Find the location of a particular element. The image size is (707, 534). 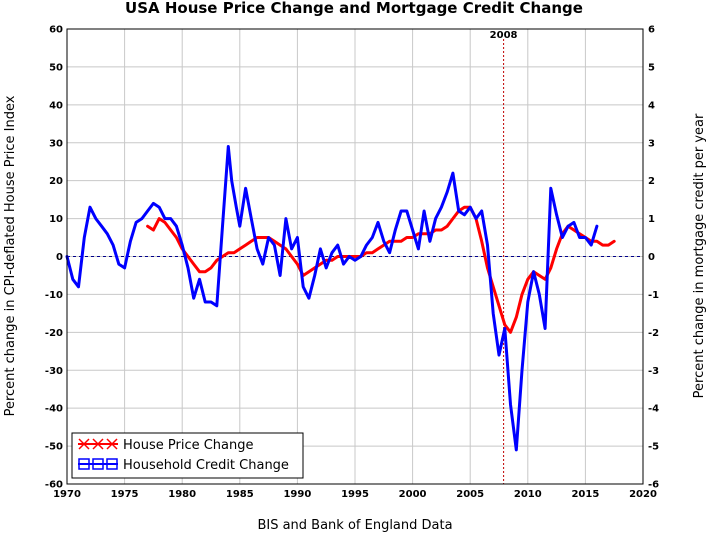

x-tick-label: 2015 is located at coordinates (585, 494).